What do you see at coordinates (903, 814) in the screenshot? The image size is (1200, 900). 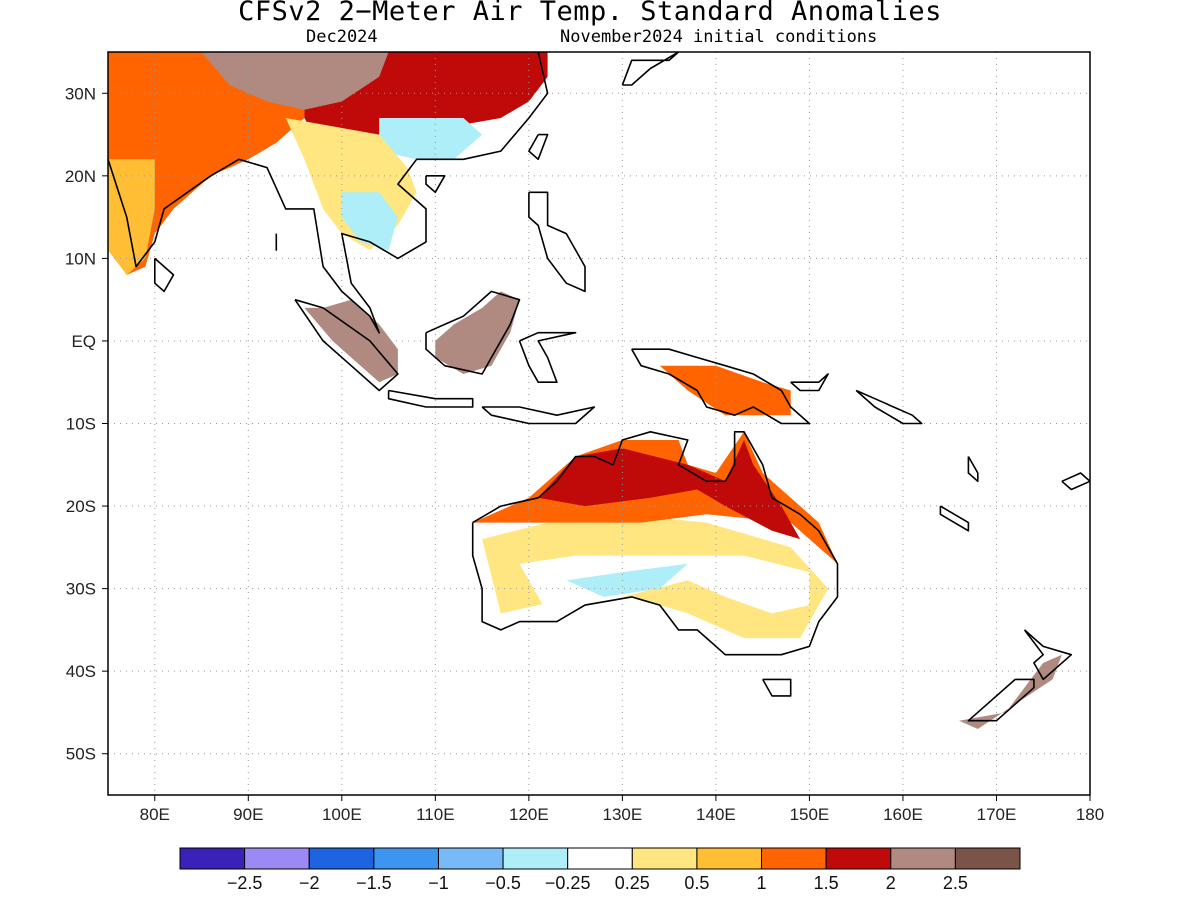 I see `lon-tick-label: 160E` at bounding box center [903, 814].